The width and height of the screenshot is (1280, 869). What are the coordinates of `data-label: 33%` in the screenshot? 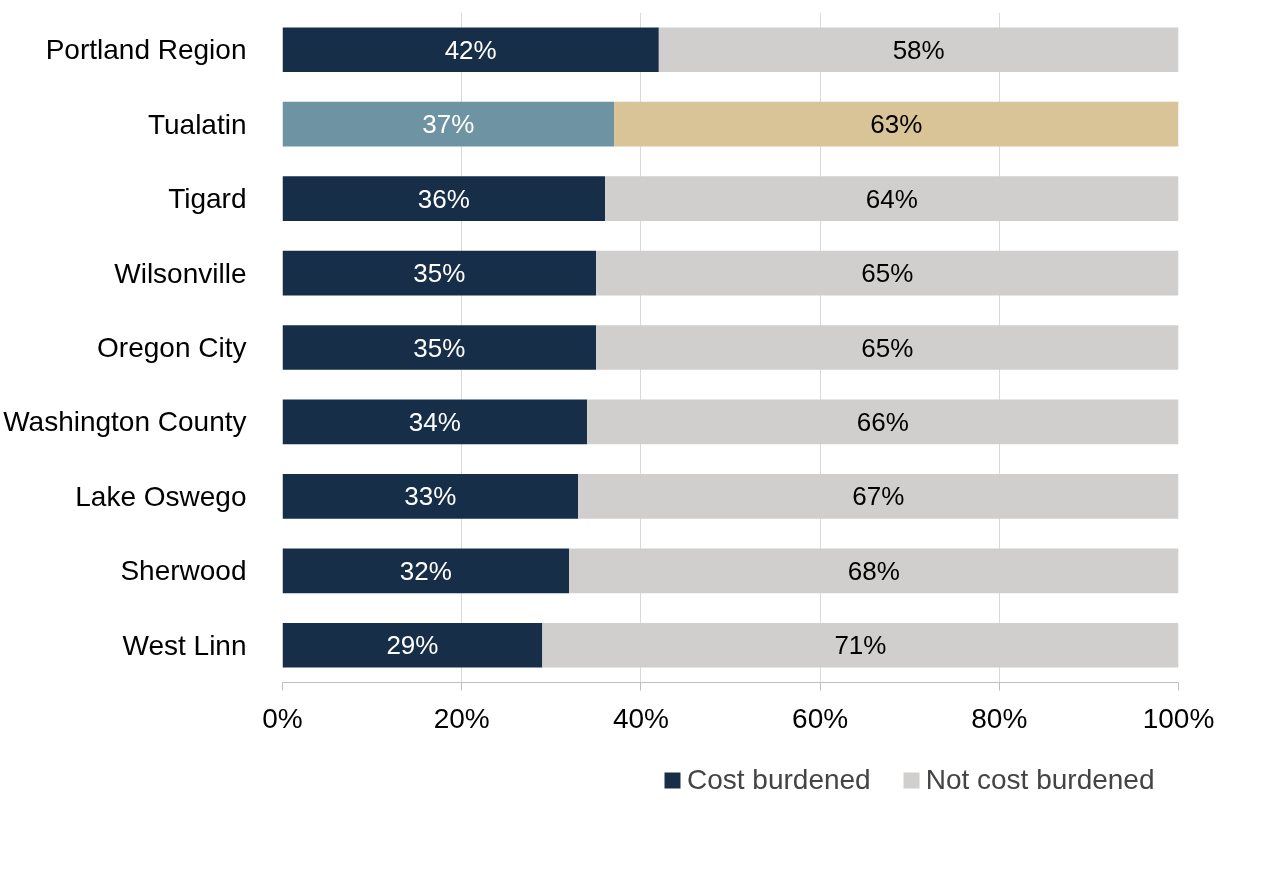 It's located at (430, 496).